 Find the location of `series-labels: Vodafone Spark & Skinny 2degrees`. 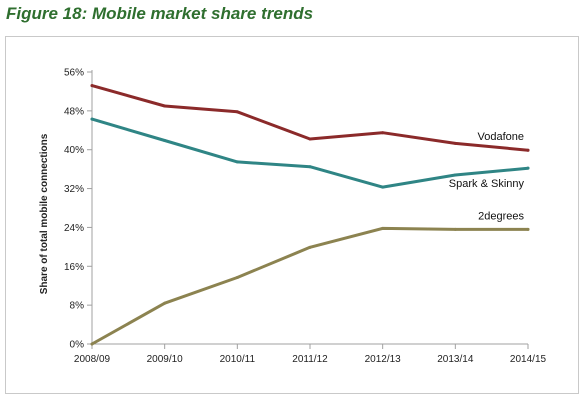

series-labels: Vodafone Spark & Skinny 2degrees is located at coordinates (487, 176).